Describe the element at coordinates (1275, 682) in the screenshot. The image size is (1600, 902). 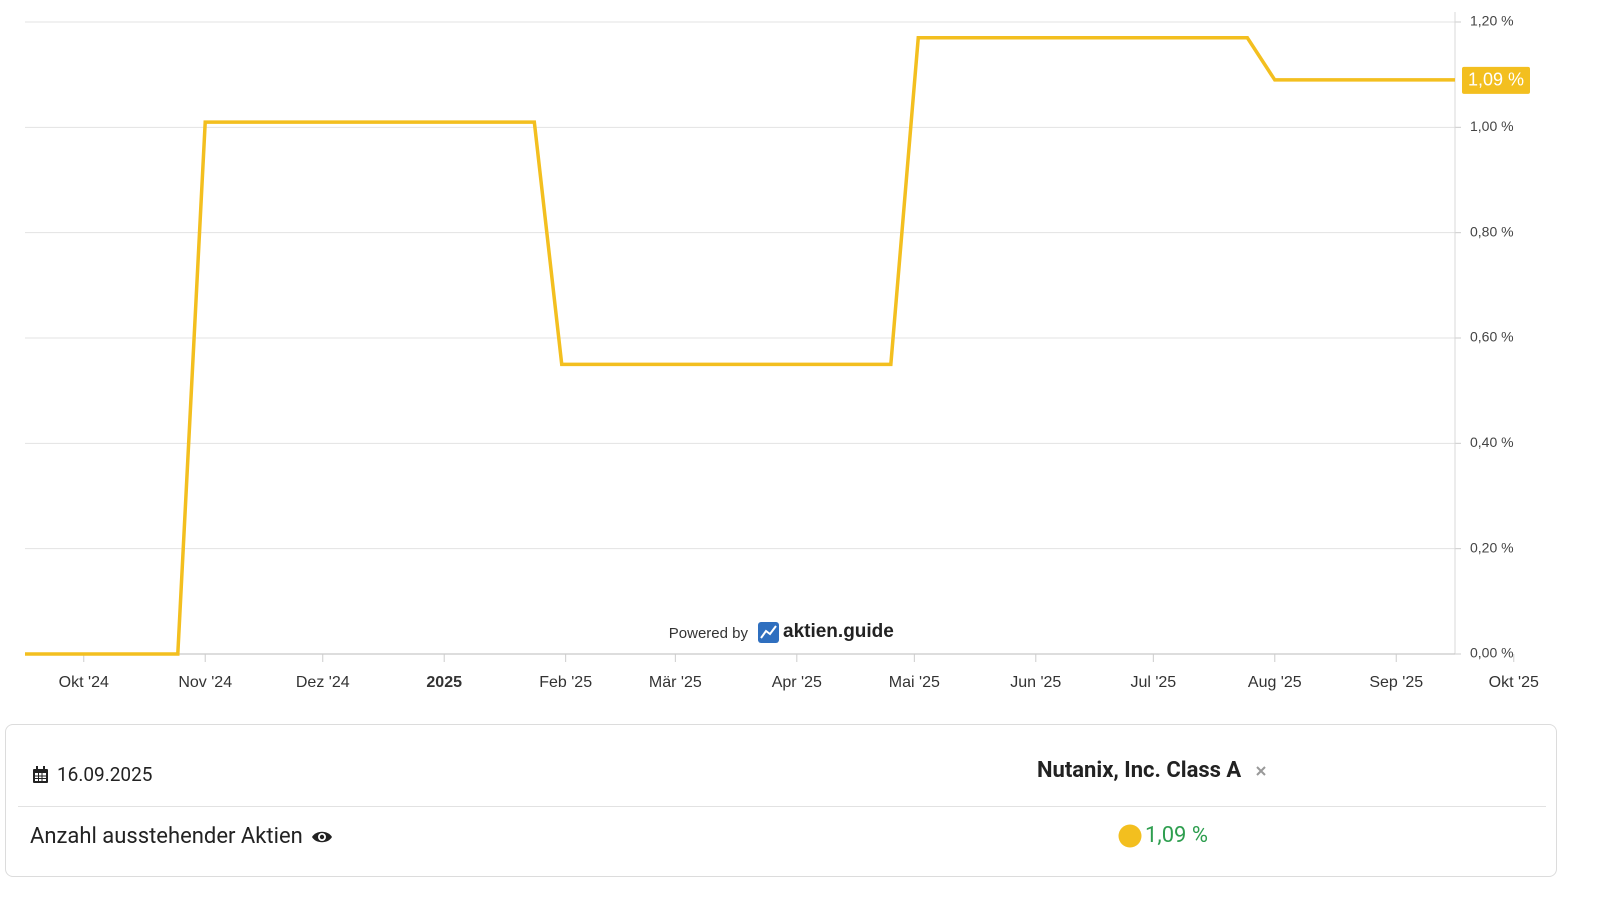
I see `x-tick-label: Aug '25` at that location.